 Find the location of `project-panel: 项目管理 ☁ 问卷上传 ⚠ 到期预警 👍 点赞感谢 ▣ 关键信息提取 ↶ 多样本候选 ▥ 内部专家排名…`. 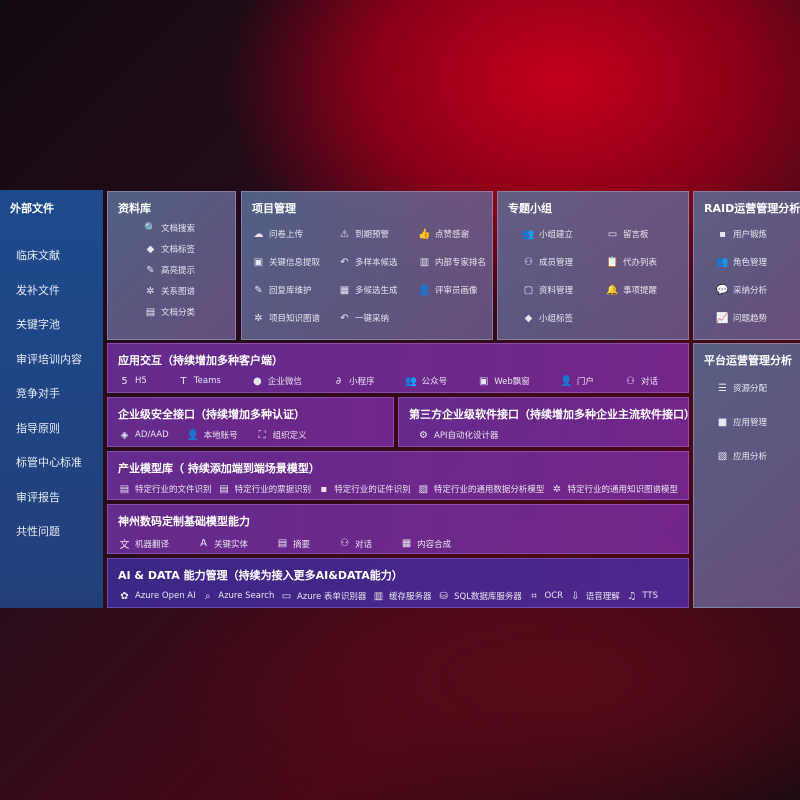

project-panel: 项目管理 ☁ 问卷上传 ⚠ 到期预警 👍 点赞感谢 ▣ 关键信息提取 ↶ 多样本候选 ▥ 内部专家排名… is located at coordinates (367, 265).